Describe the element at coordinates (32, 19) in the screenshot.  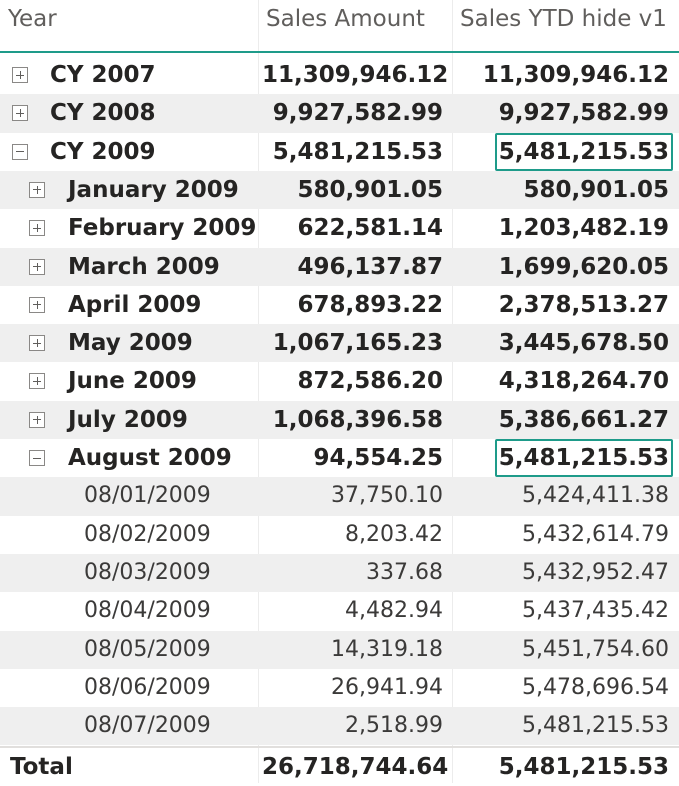
I see `column-header-year: Year` at that location.